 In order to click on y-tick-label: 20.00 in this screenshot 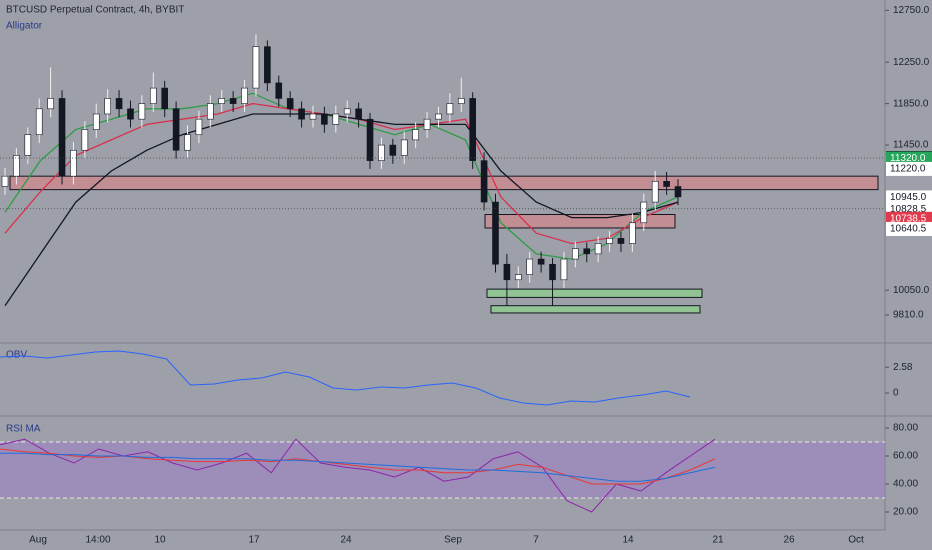, I will do `click(905, 512)`.